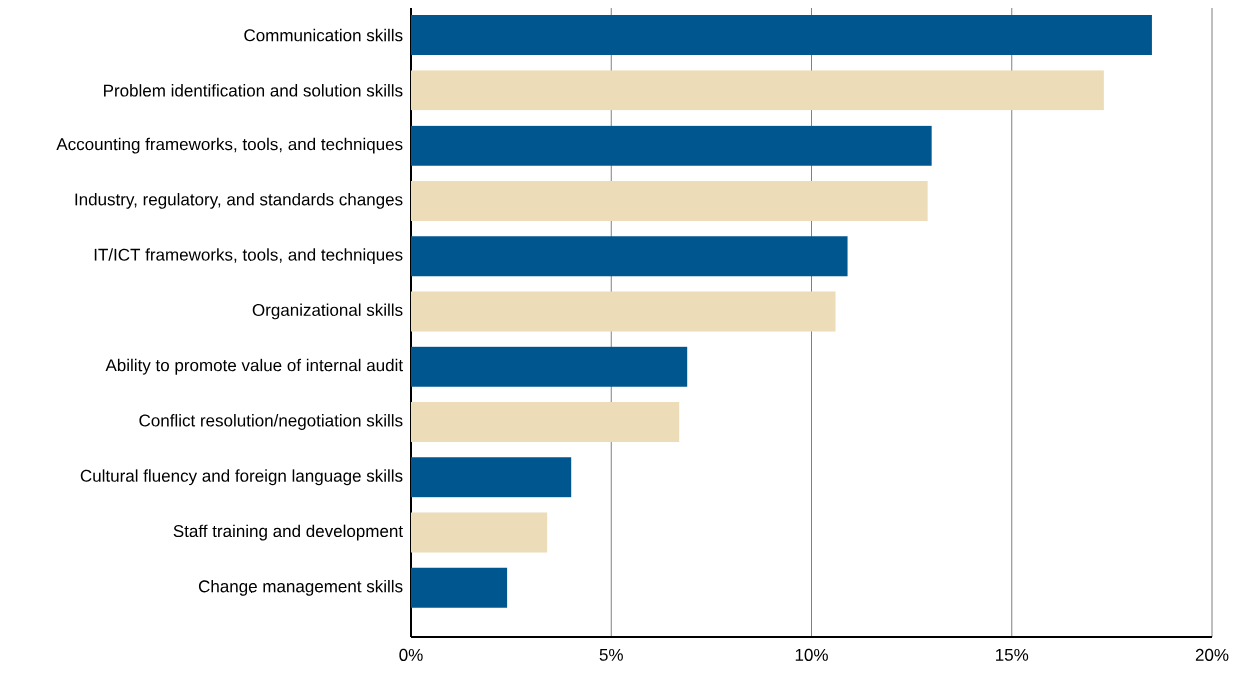 This screenshot has height=685, width=1241. I want to click on y-tick-label: Communication skills, so click(323, 35).